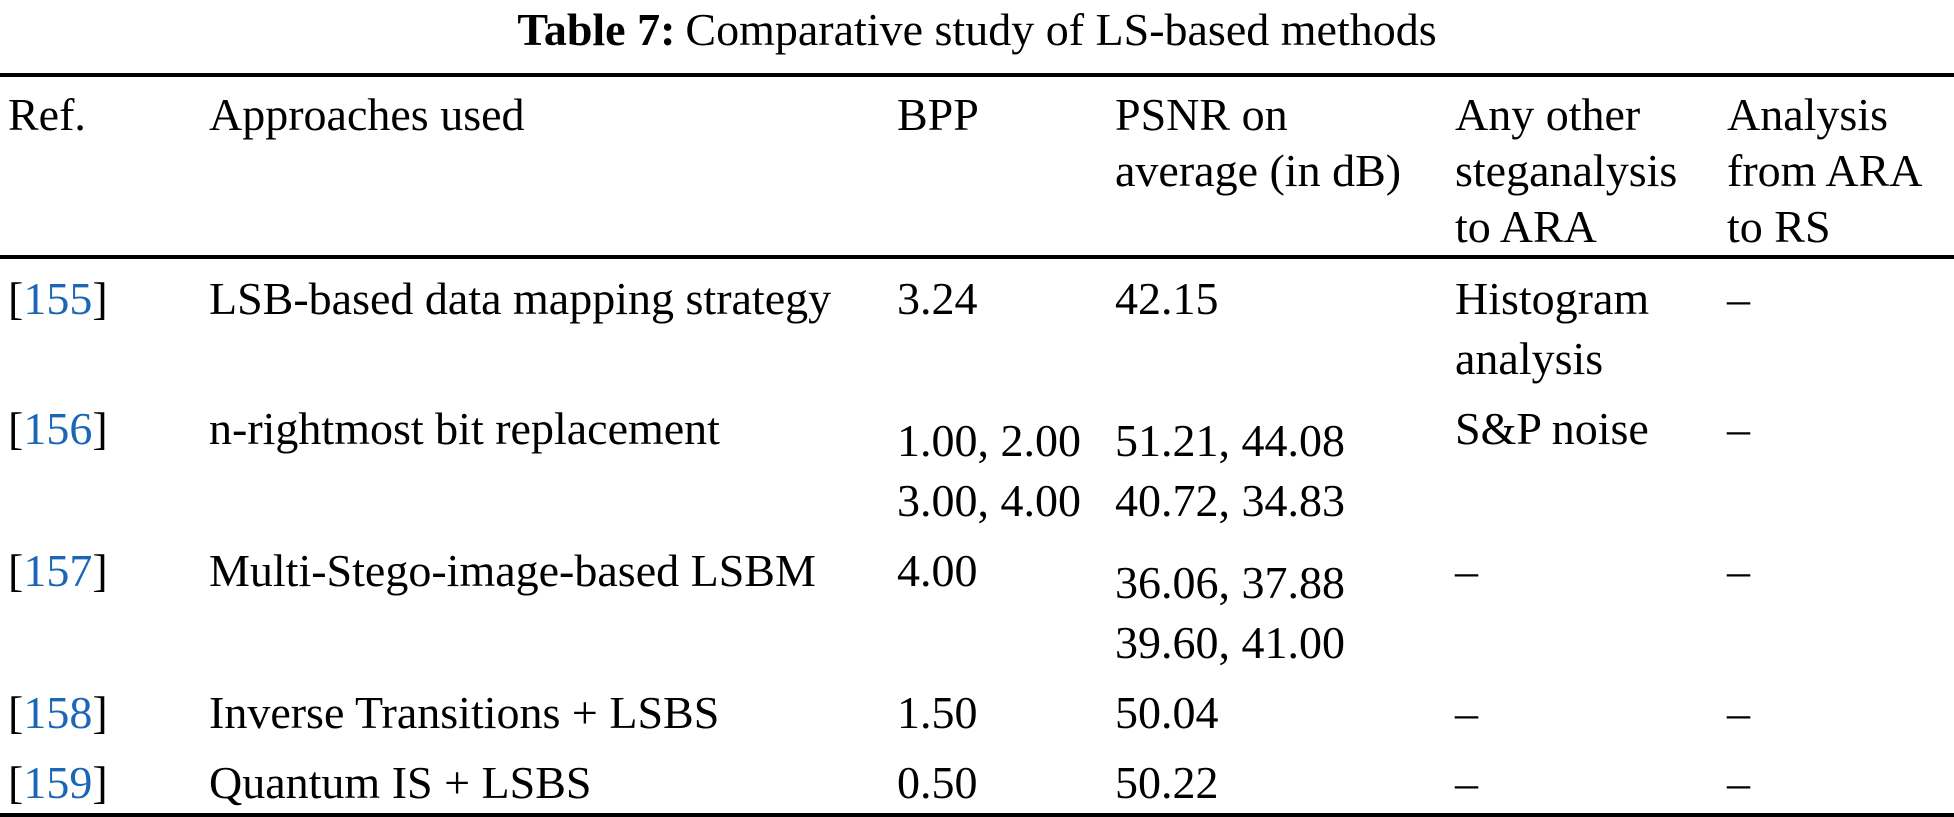 The image size is (1954, 817). What do you see at coordinates (1285, 168) in the screenshot?
I see `column-header-psnr: PSNR on average (in dB)` at bounding box center [1285, 168].